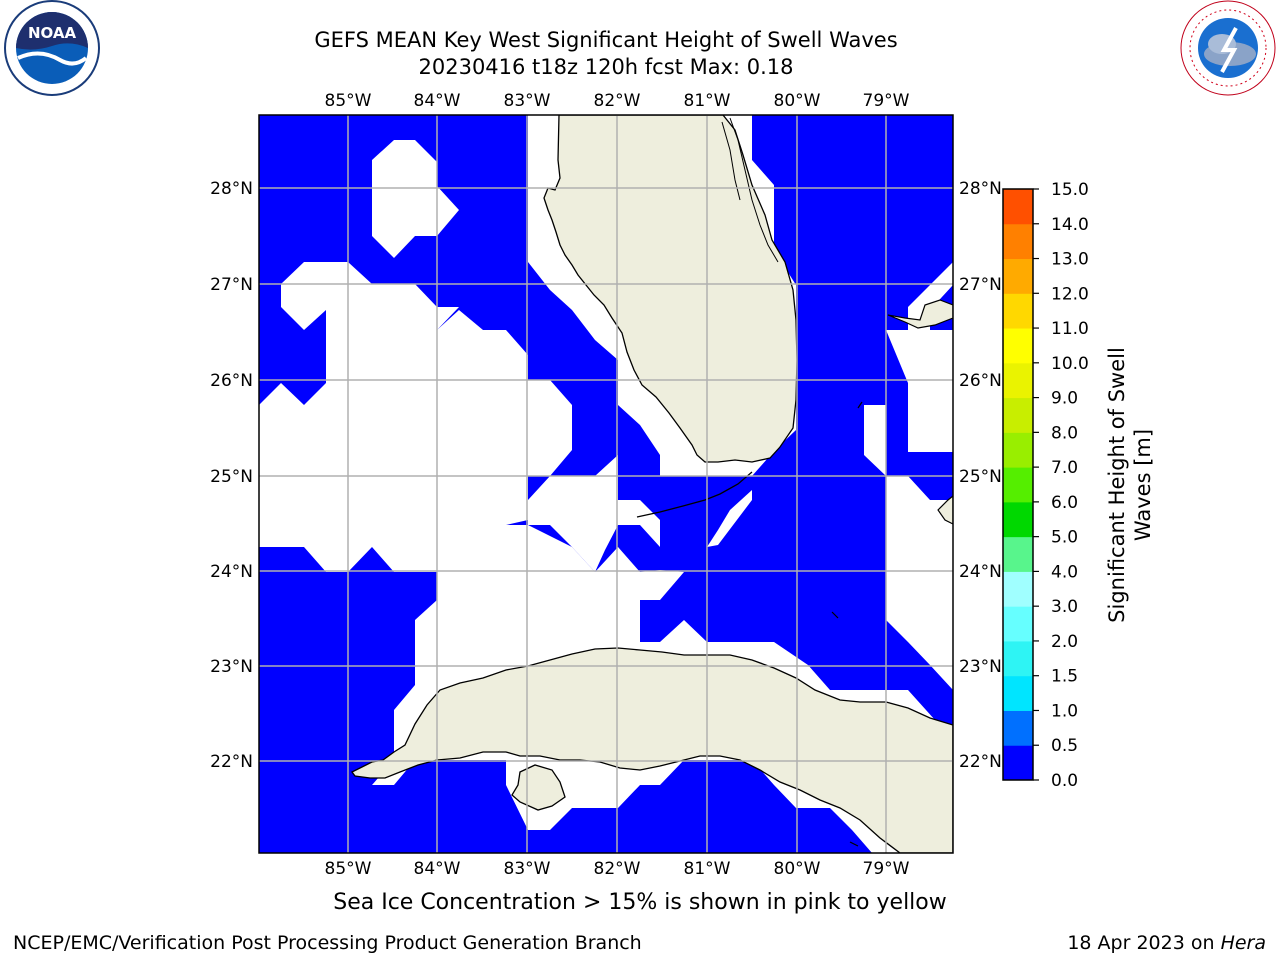 Image resolution: width=1280 pixels, height=960 pixels. Describe the element at coordinates (348, 869) in the screenshot. I see `lon-label-bottom: 85°W` at that location.